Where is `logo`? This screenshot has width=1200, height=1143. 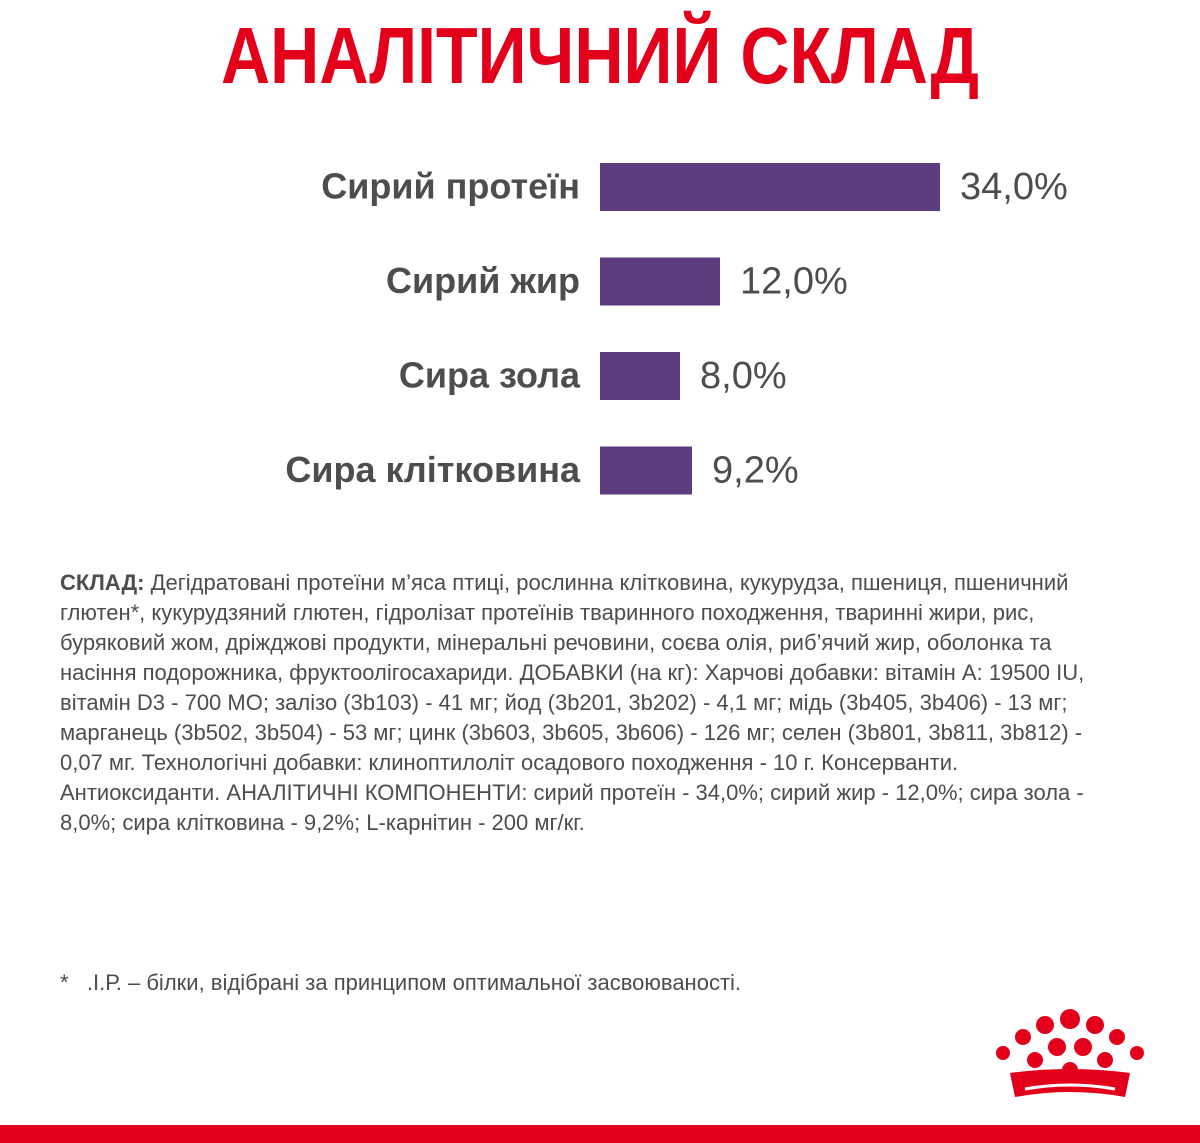
logo is located at coordinates (1070, 1053).